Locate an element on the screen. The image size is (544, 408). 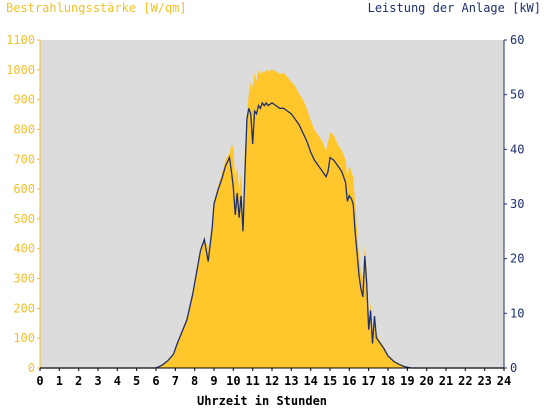
left-axis-title: Bestrahlungsstärke [W/qm] is located at coordinates (96, 8).